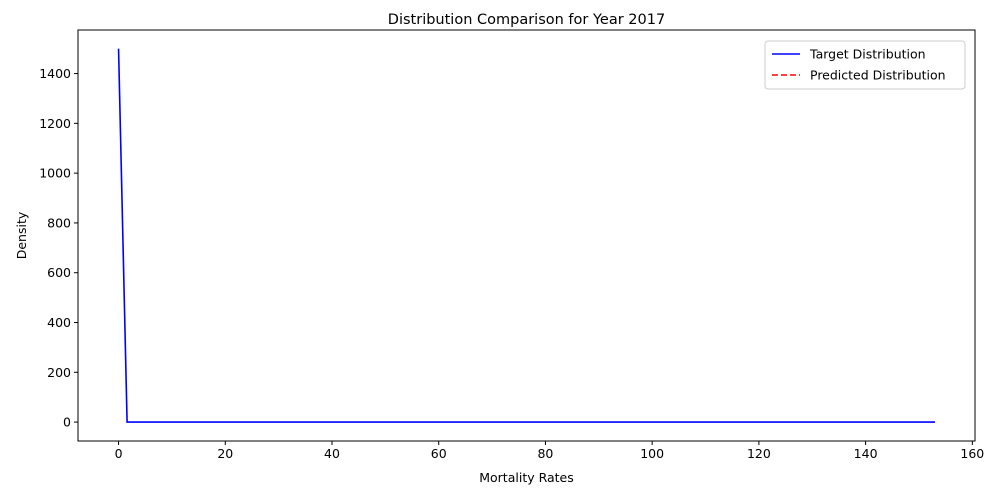 This screenshot has width=1000, height=500. Describe the element at coordinates (59, 322) in the screenshot. I see `y-tick-label: 400` at that location.